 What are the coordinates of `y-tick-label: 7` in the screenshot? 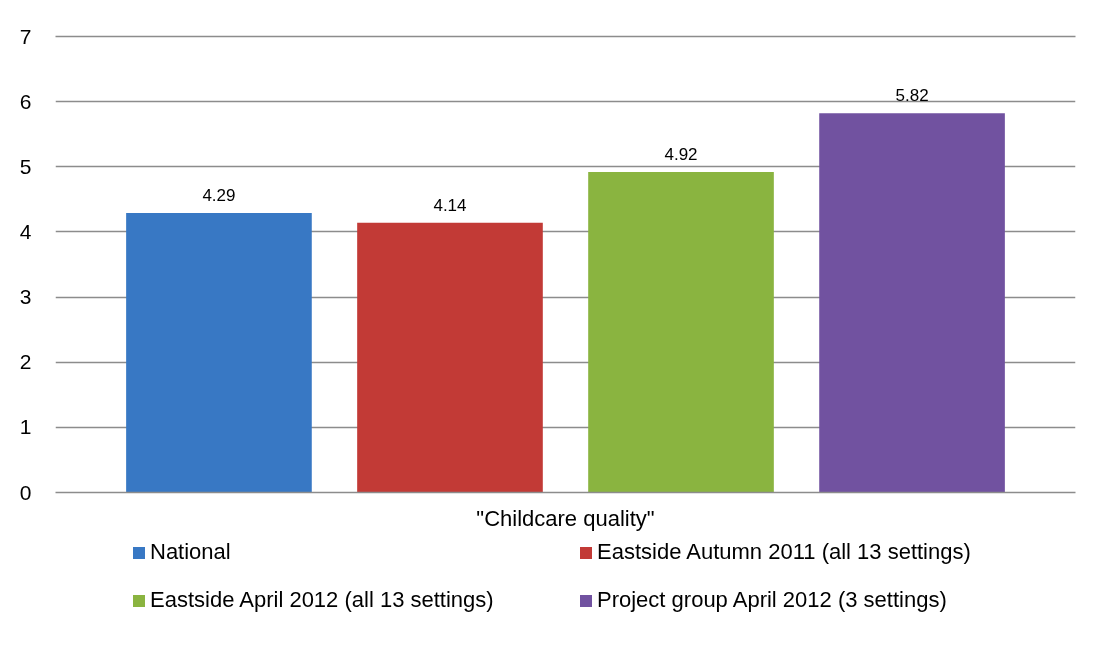 It's located at (25, 36).